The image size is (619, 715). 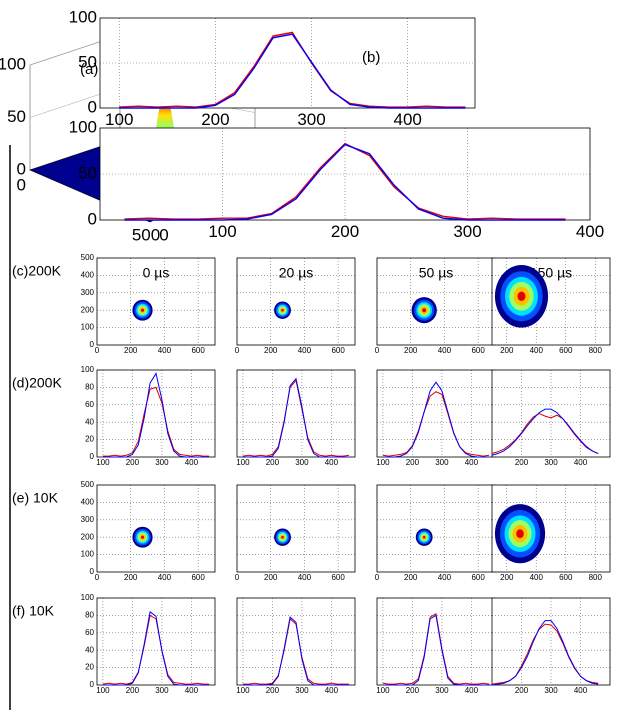 I want to click on z-tick-label: 100, so click(x=13, y=63).